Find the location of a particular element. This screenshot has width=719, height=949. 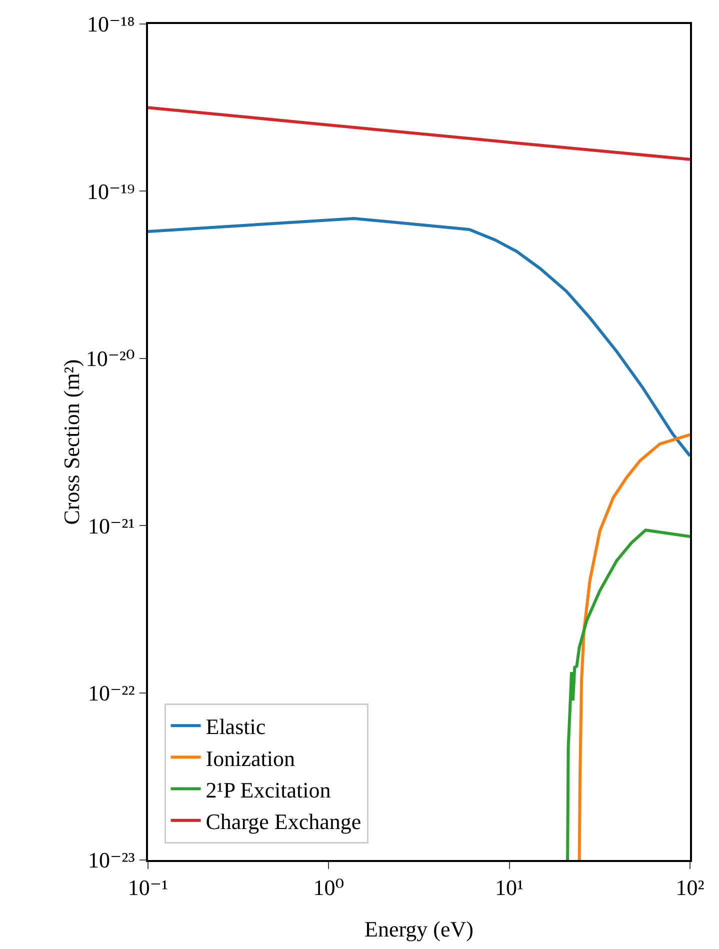

legend-label: Charge Exchange is located at coordinates (284, 821).